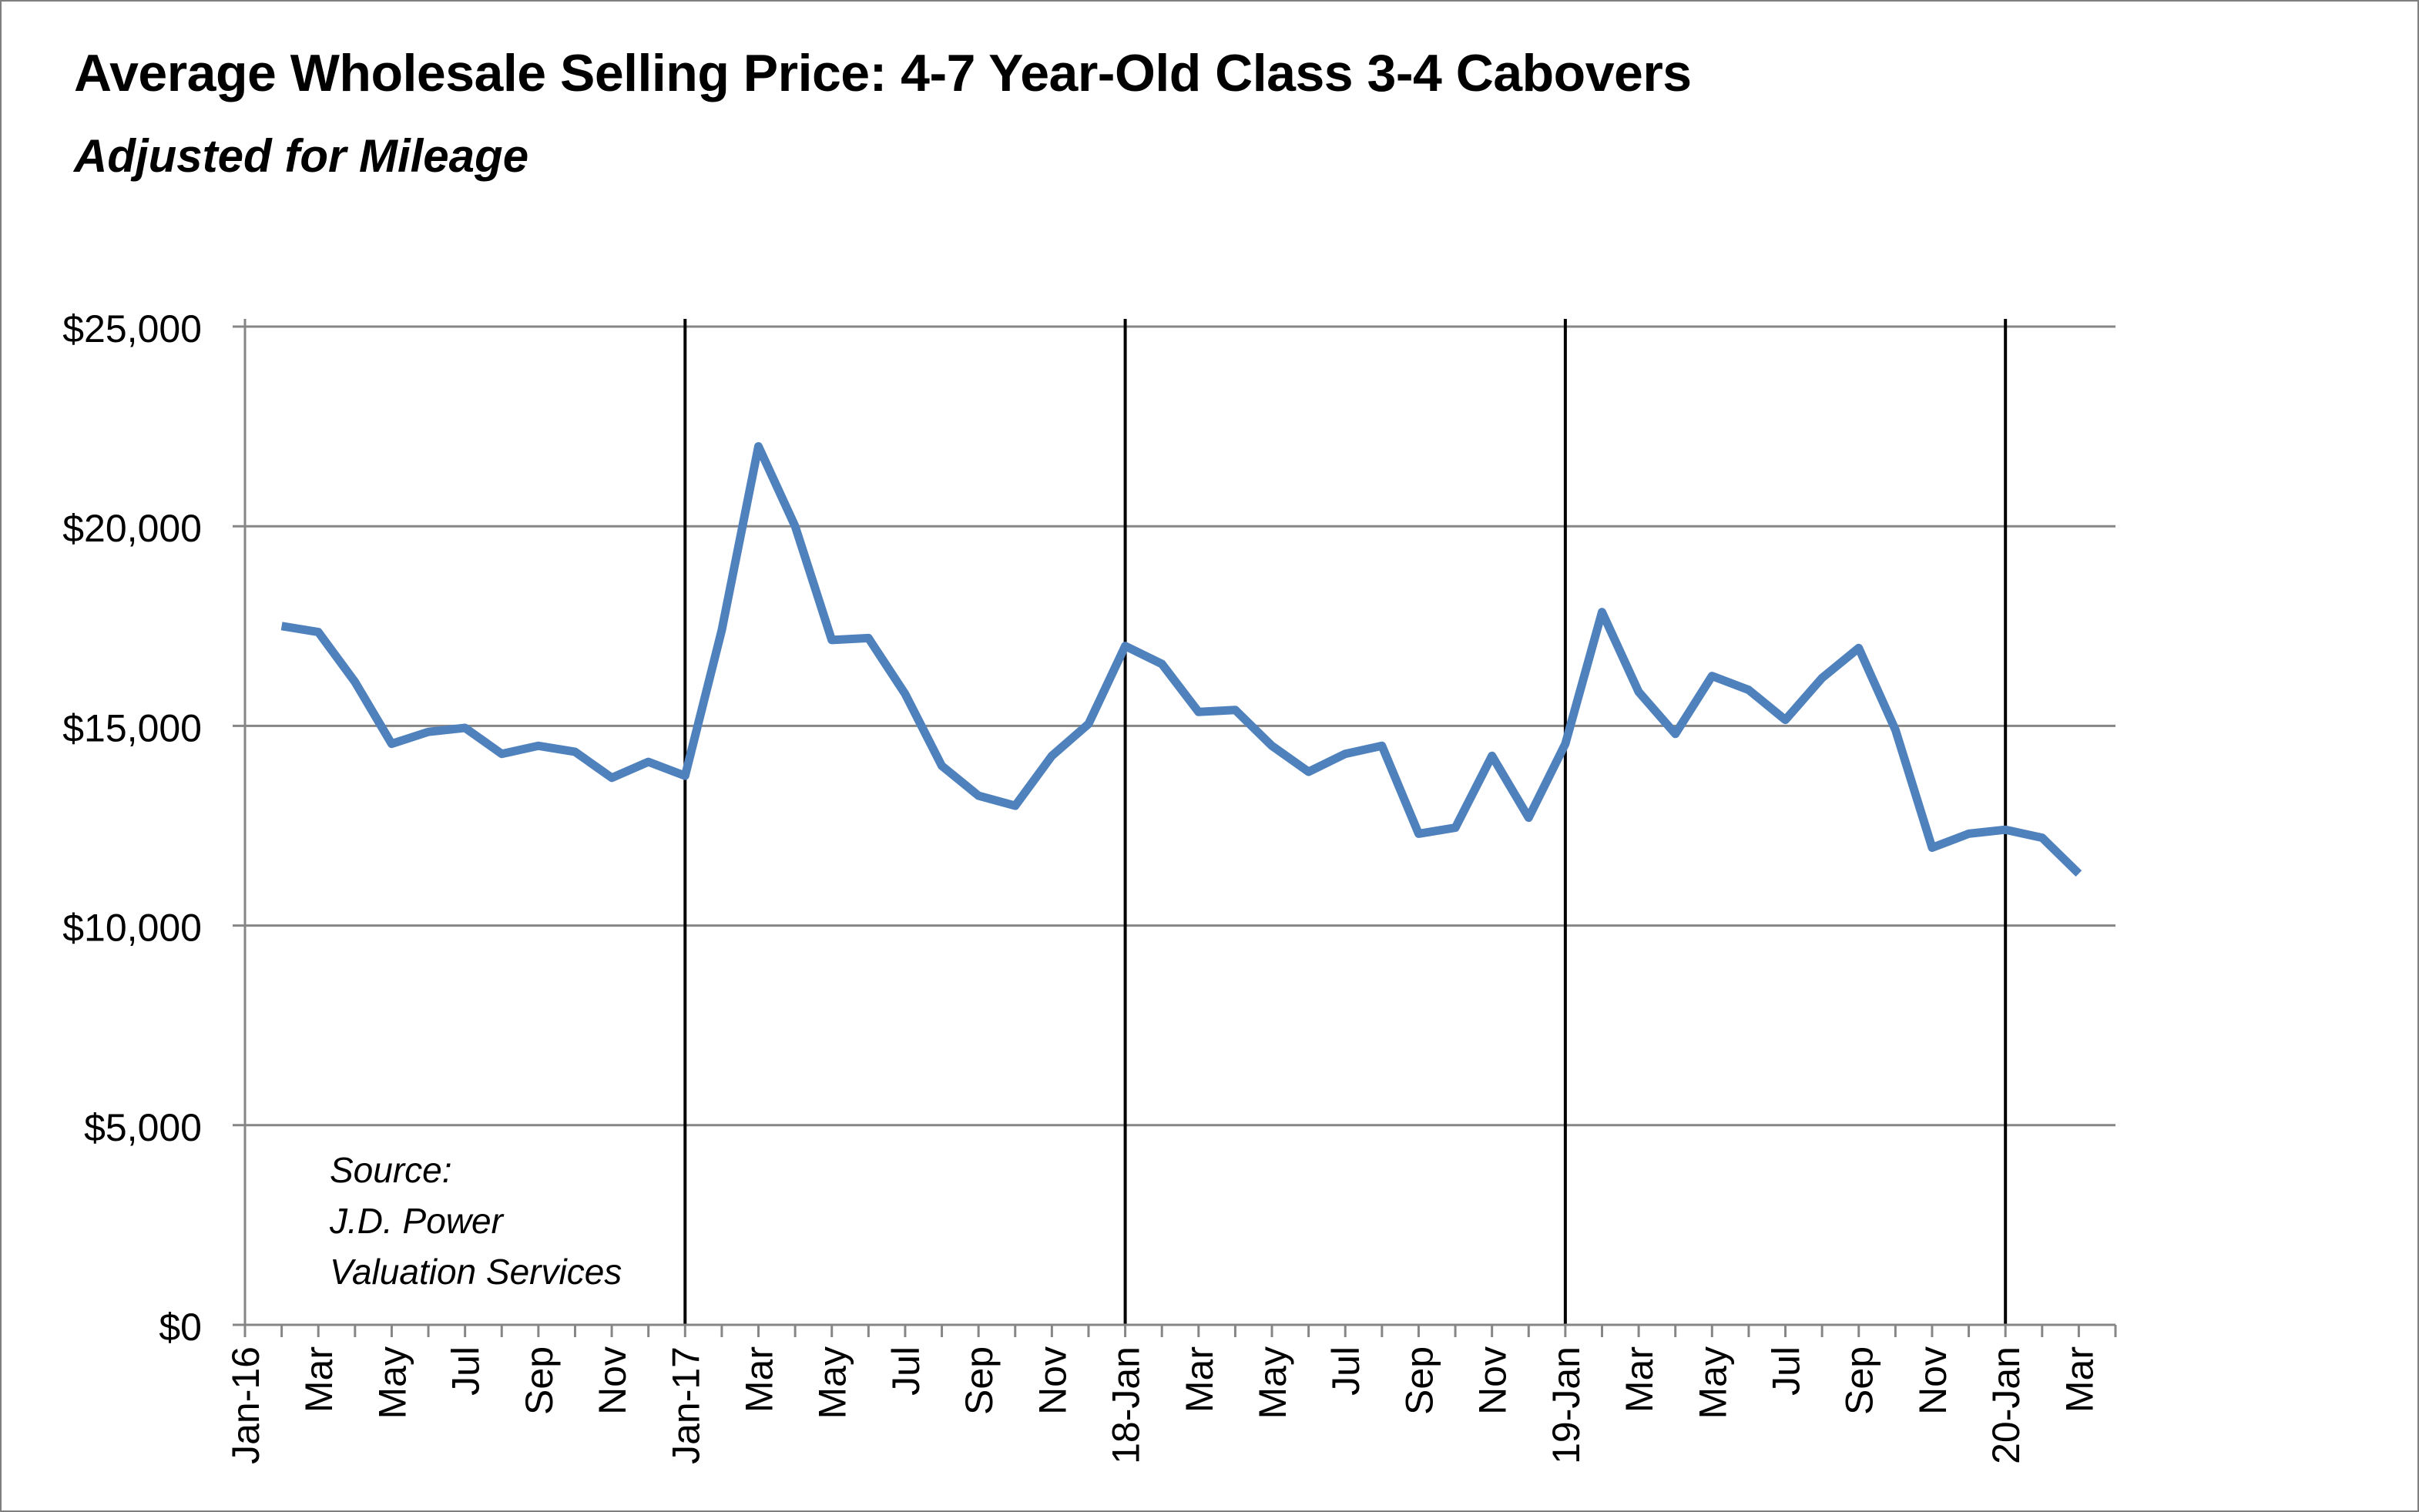 This screenshot has height=1512, width=2419. What do you see at coordinates (416, 1221) in the screenshot?
I see `source-line-2: J.D. Power` at bounding box center [416, 1221].